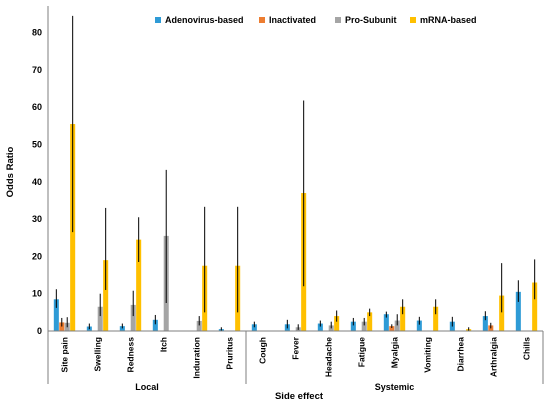  What do you see at coordinates (436, 318) in the screenshot?
I see `bar-mrna-based-vomiting` at bounding box center [436, 318].